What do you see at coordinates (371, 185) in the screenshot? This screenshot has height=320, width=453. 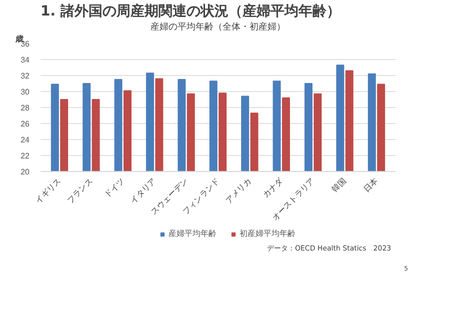 I see `x-tick-label: 日本` at bounding box center [371, 185].